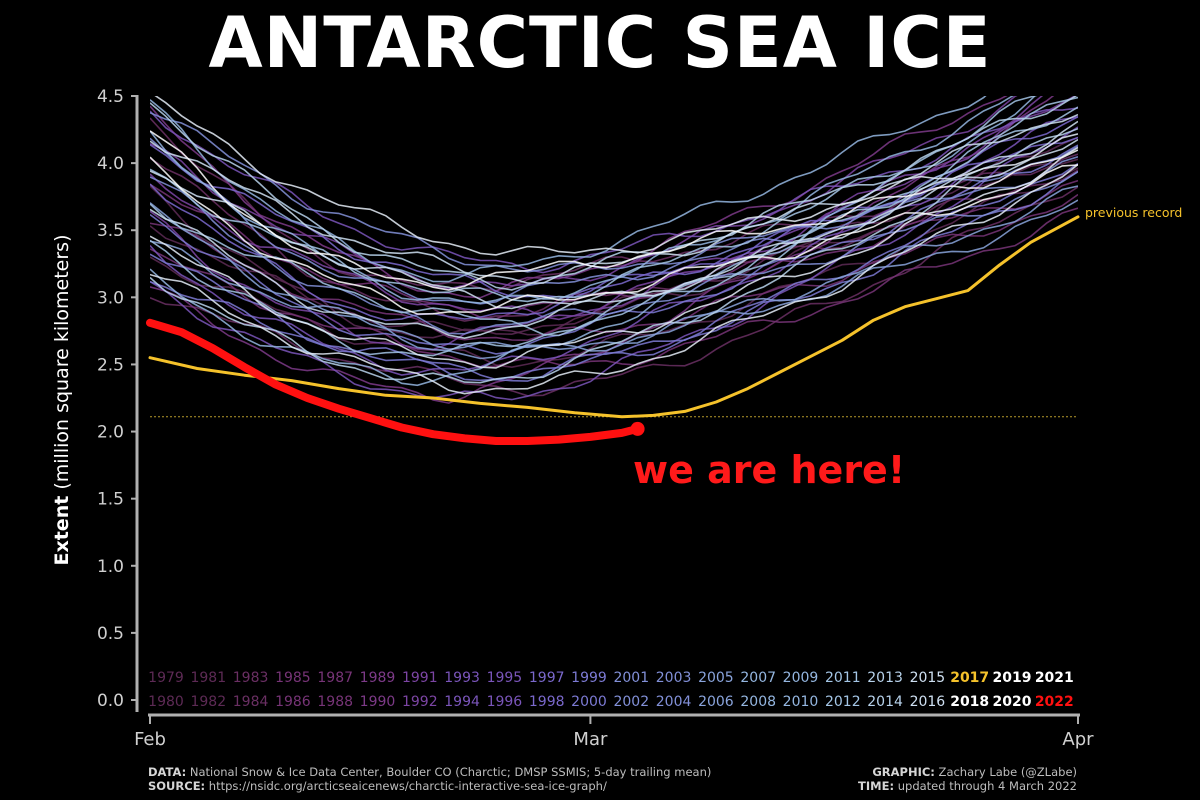 Image resolution: width=1200 pixels, height=800 pixels. I want to click on annotation-we-are-here: we are here!, so click(769, 470).